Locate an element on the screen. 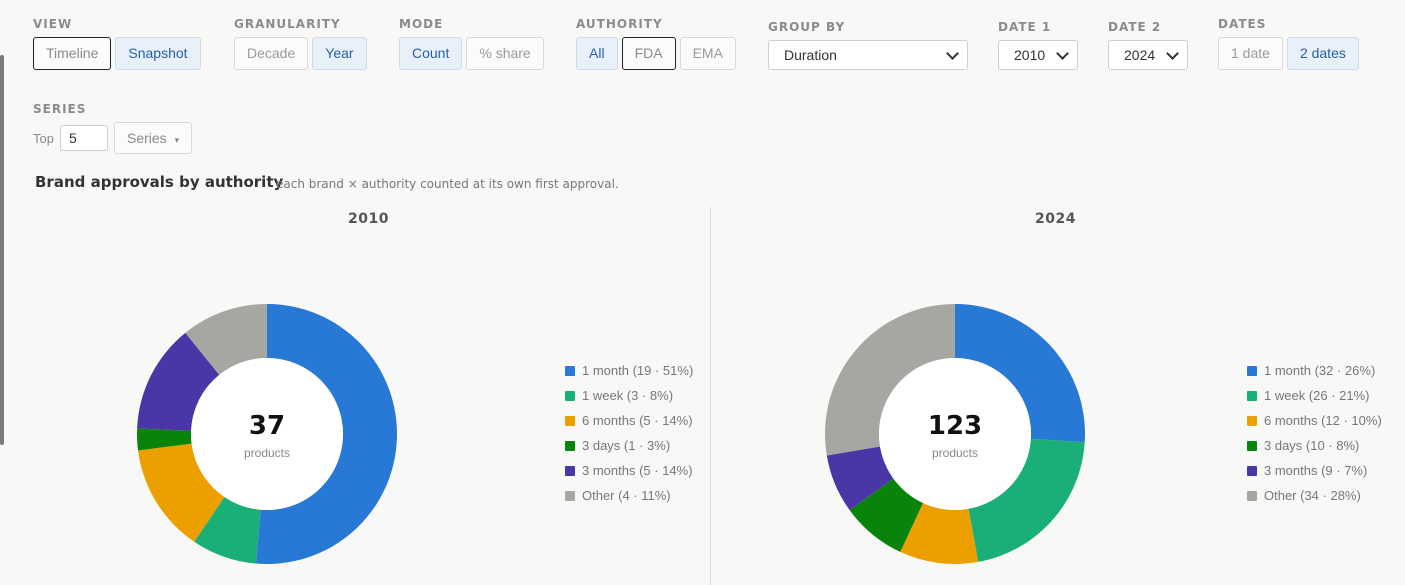  legend-label: 3 months (9 · 7%) is located at coordinates (1316, 470).